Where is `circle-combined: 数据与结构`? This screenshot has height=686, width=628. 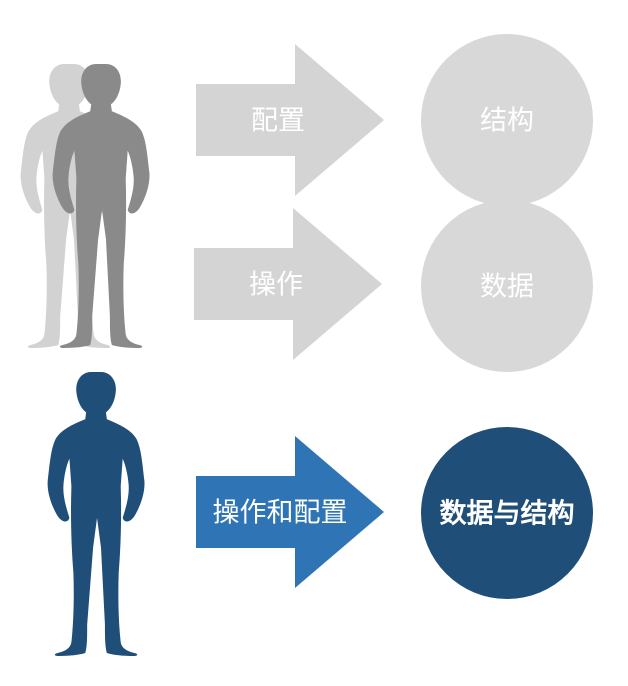
circle-combined: 数据与结构 is located at coordinates (507, 513).